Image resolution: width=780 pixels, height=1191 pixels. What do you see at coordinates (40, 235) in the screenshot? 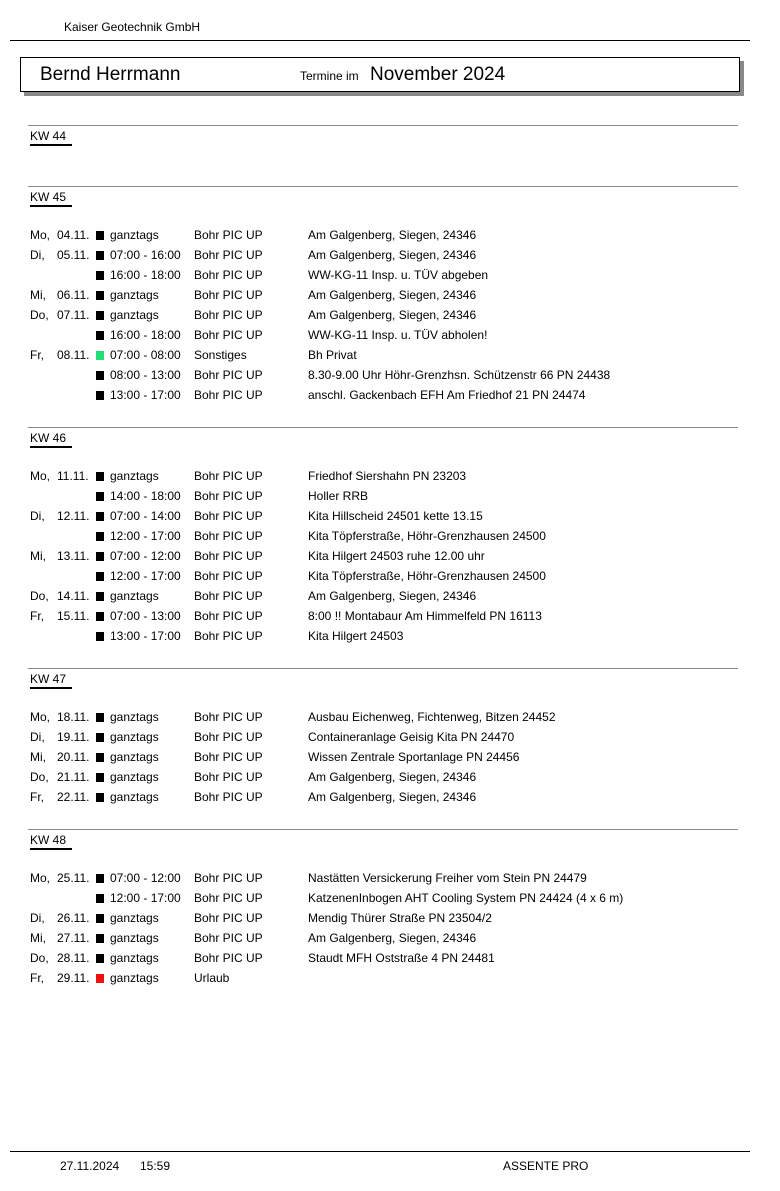
I see `day-label: Mo,` at bounding box center [40, 235].